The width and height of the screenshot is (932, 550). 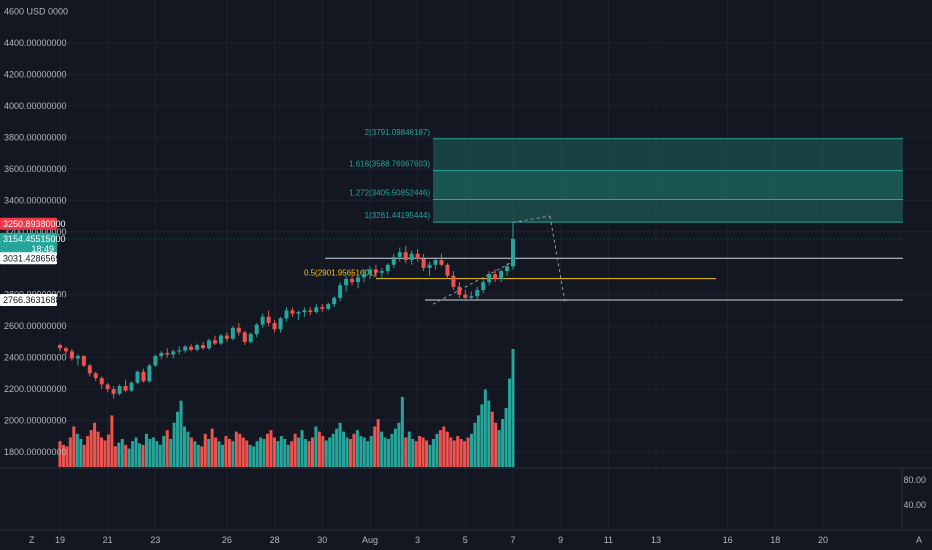 I want to click on price-tick-label: 2200.00000000, so click(x=35, y=389).